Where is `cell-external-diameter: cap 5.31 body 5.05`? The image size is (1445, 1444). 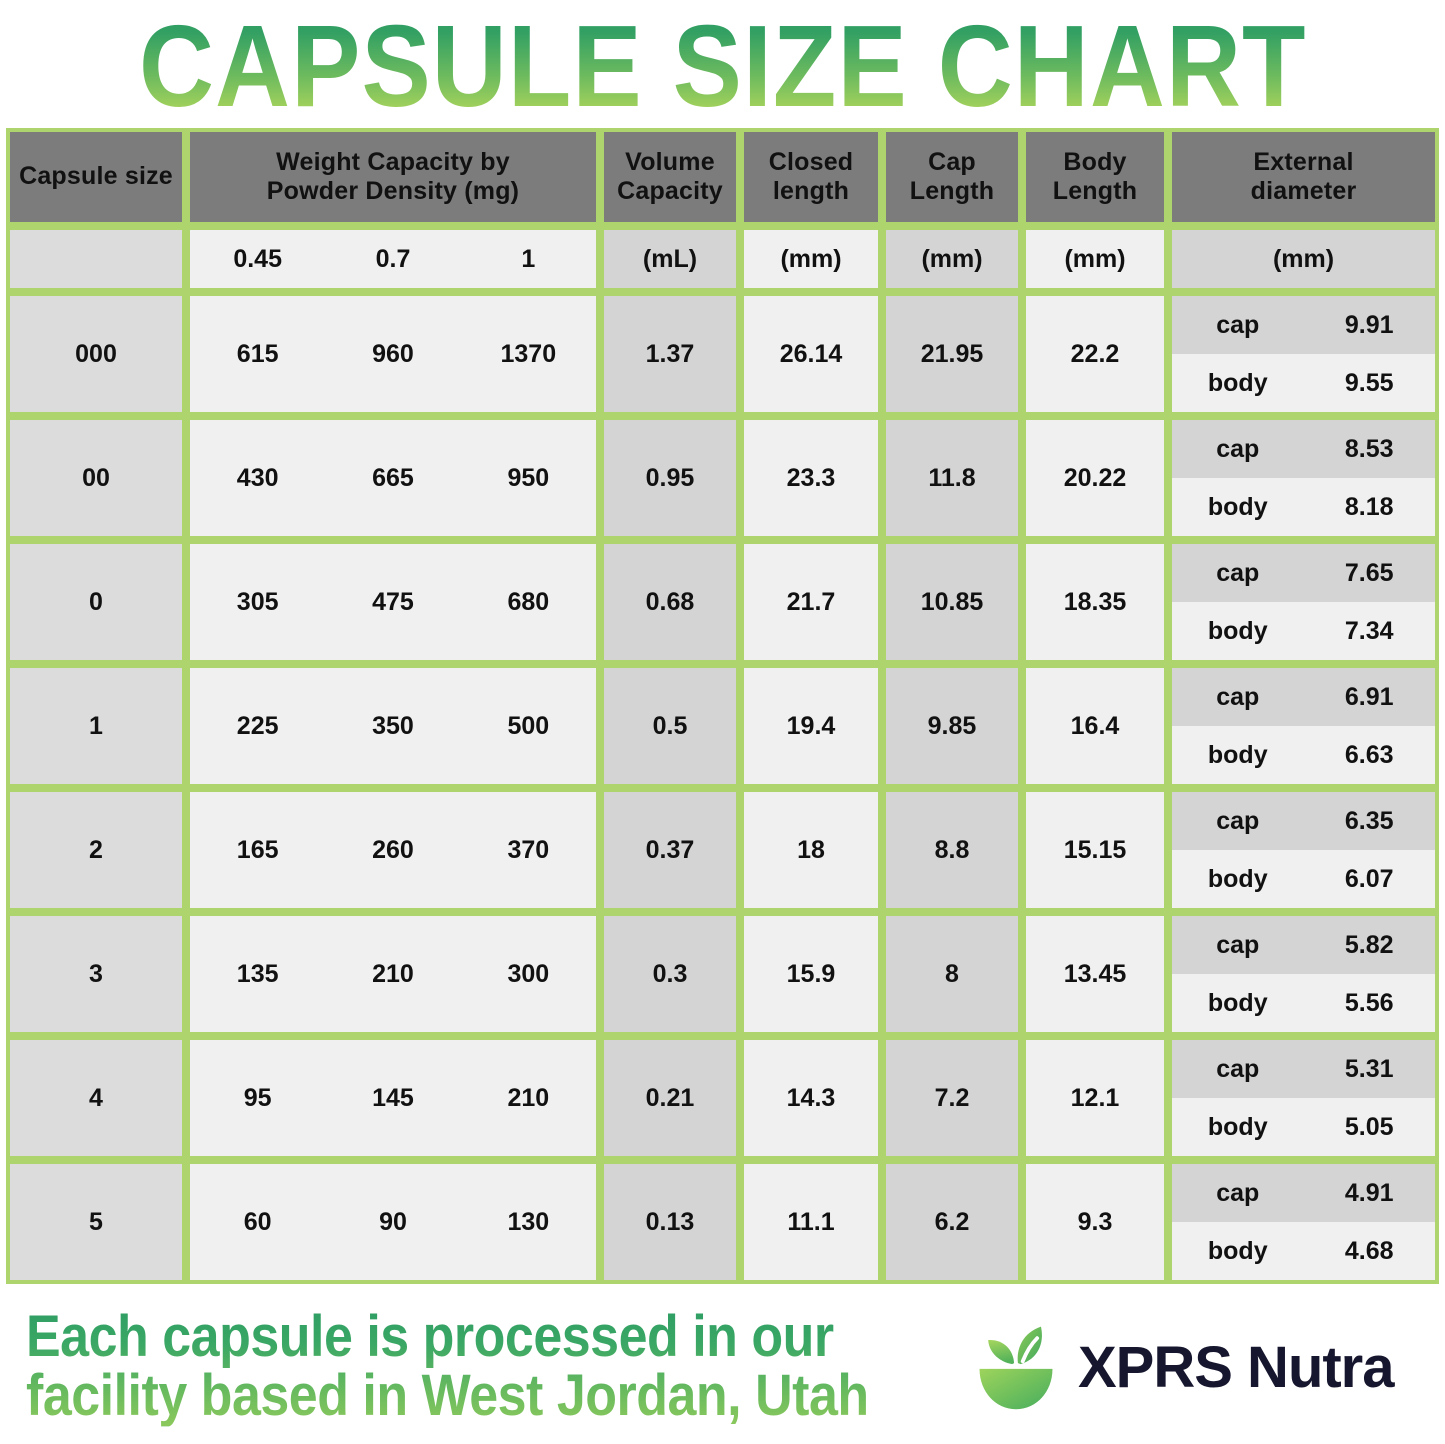
cell-external-diameter: cap 5.31 body 5.05 is located at coordinates (1303, 1098).